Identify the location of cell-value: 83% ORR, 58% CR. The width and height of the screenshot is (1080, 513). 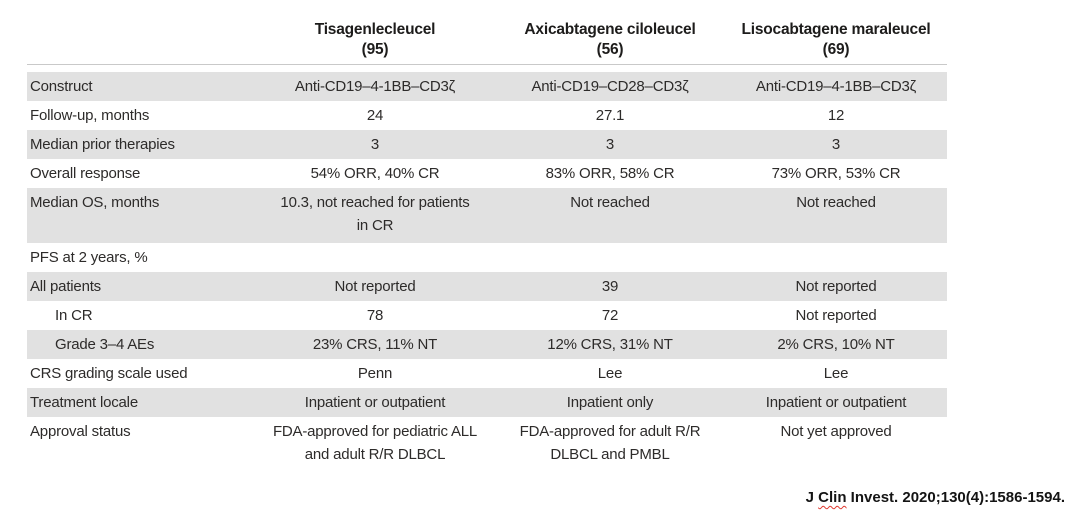
(610, 173).